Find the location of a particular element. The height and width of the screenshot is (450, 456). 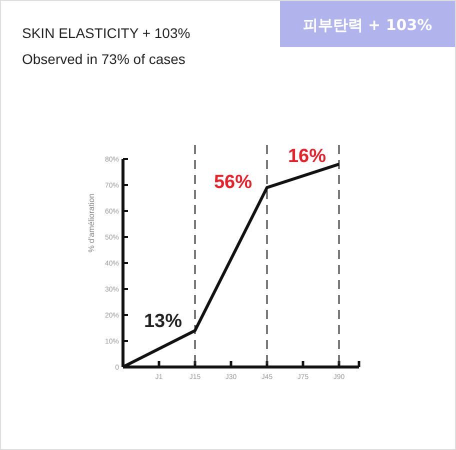

chart-title: SKIN ELASTICITY + 103% is located at coordinates (106, 33).